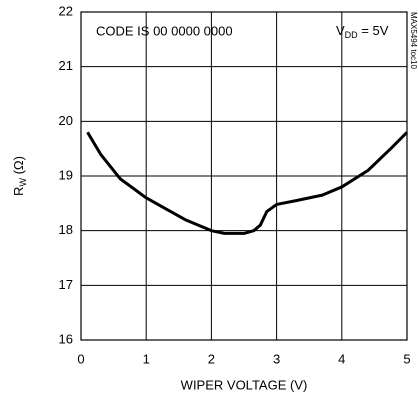  I want to click on y-axis-title: RW (Ω), so click(19, 176).